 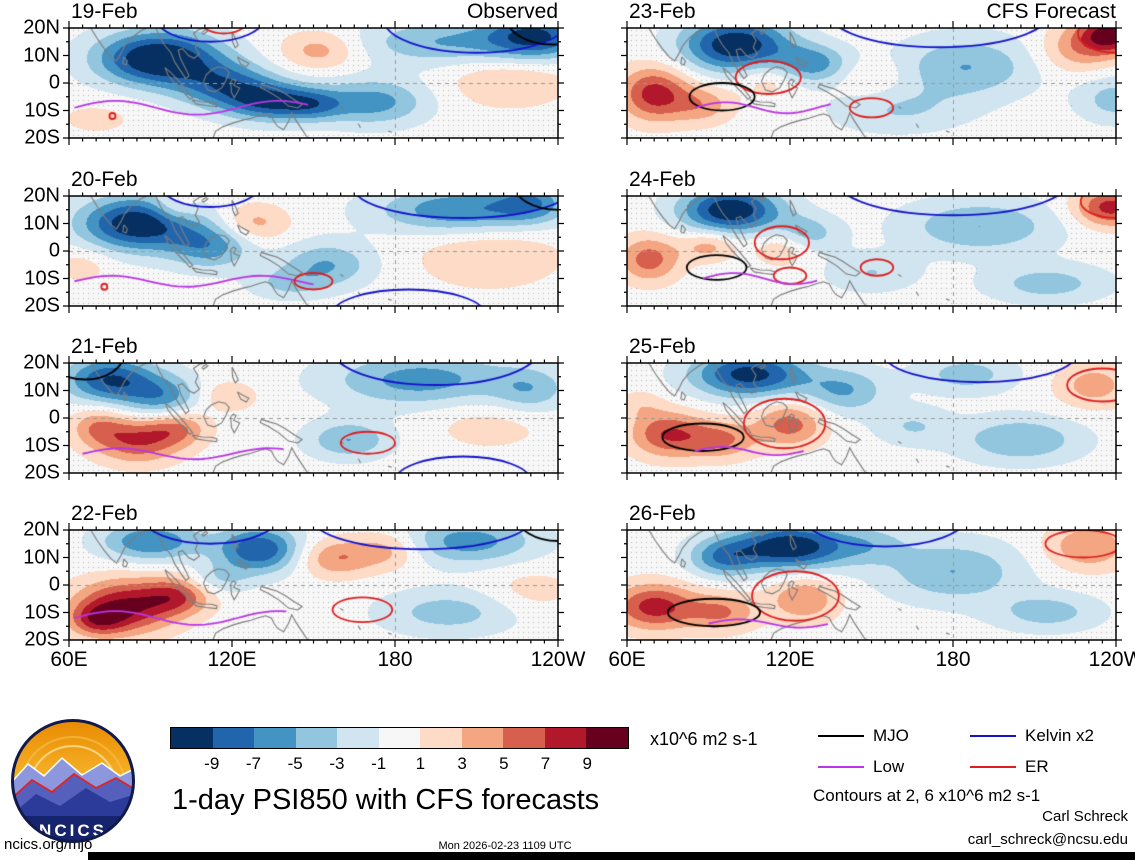 I want to click on map-panel-19-Feb: 19-Feb Observed 20N 10N 0 10S 20S, so click(x=293, y=74).